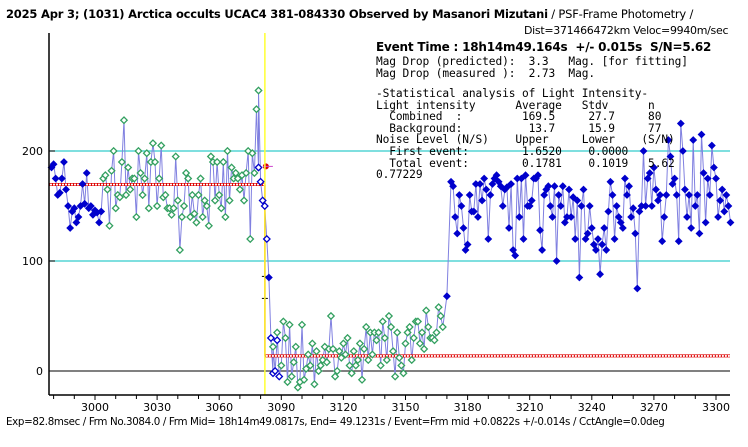 The height and width of the screenshot is (447, 748). Describe the element at coordinates (620, 14) in the screenshot. I see `title-suffix: / PSF-Frame Photometry /` at that location.